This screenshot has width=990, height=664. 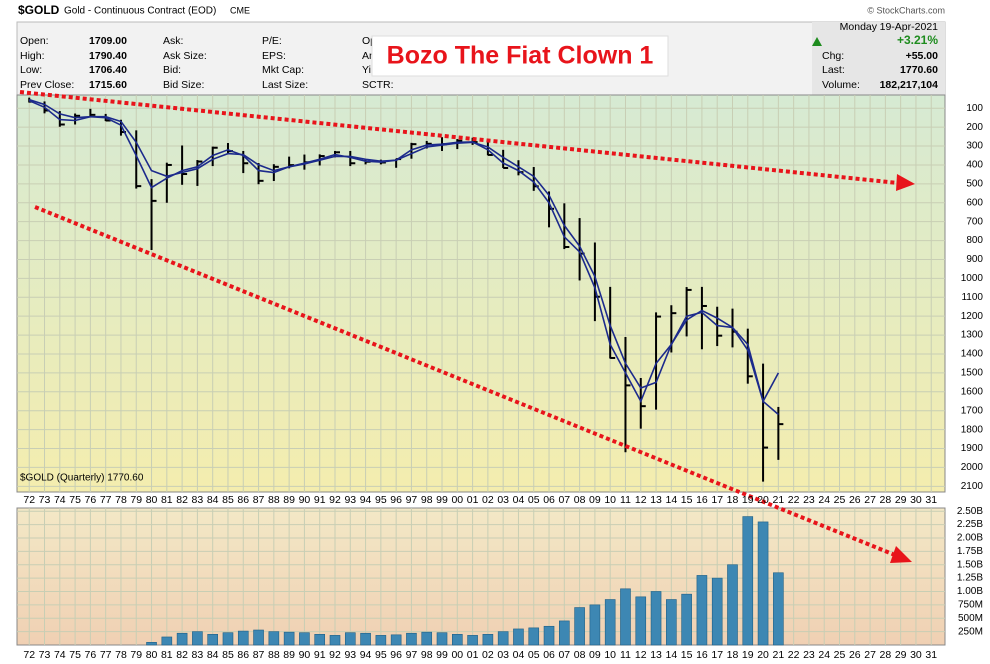 I want to click on y-tick-label: 250M, so click(x=970, y=631).